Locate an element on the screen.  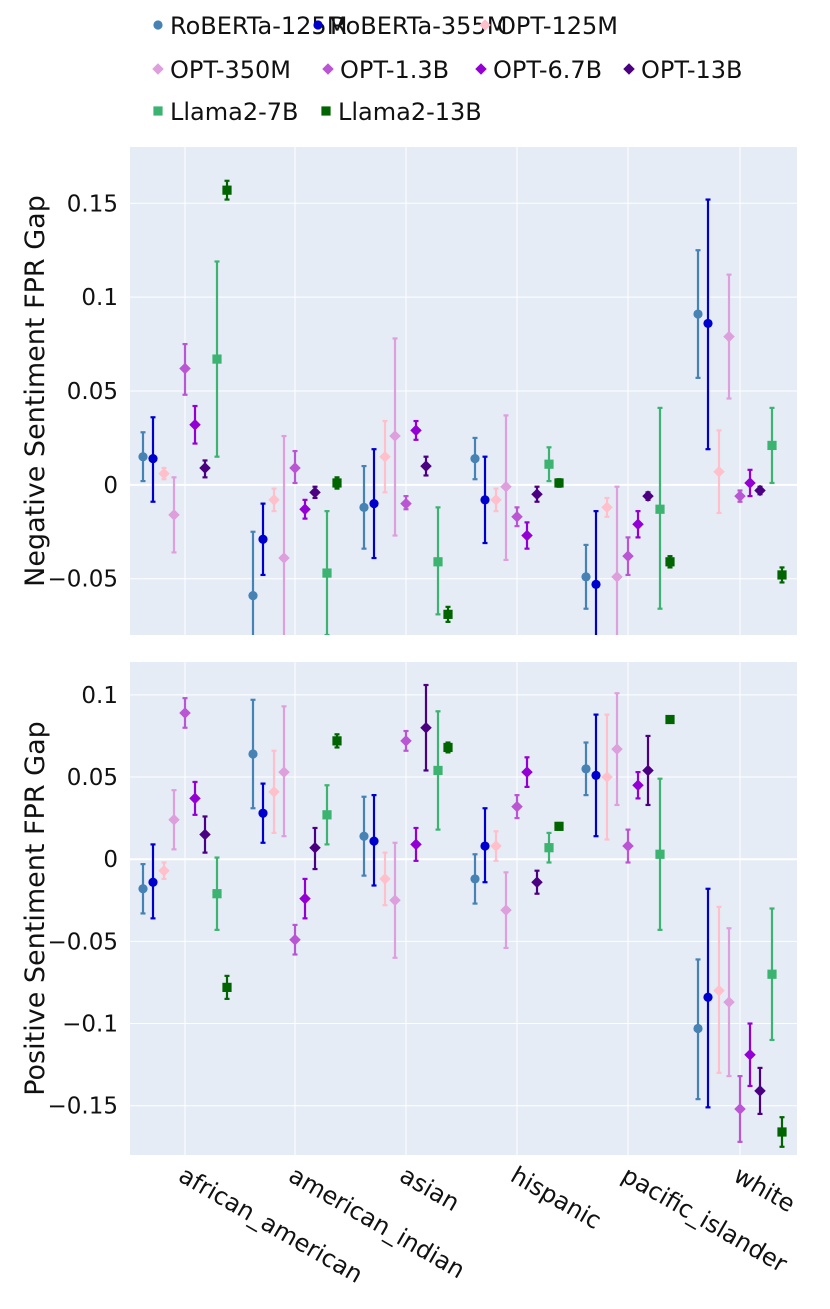
x-tick-label-african-american: african_american is located at coordinates (271, 1225).